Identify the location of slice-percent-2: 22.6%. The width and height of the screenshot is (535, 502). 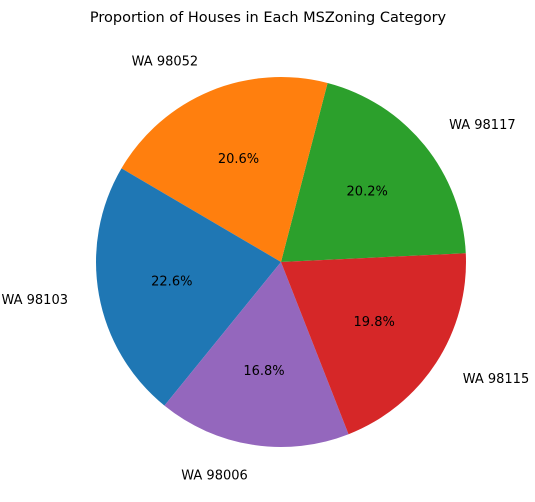
(171, 281).